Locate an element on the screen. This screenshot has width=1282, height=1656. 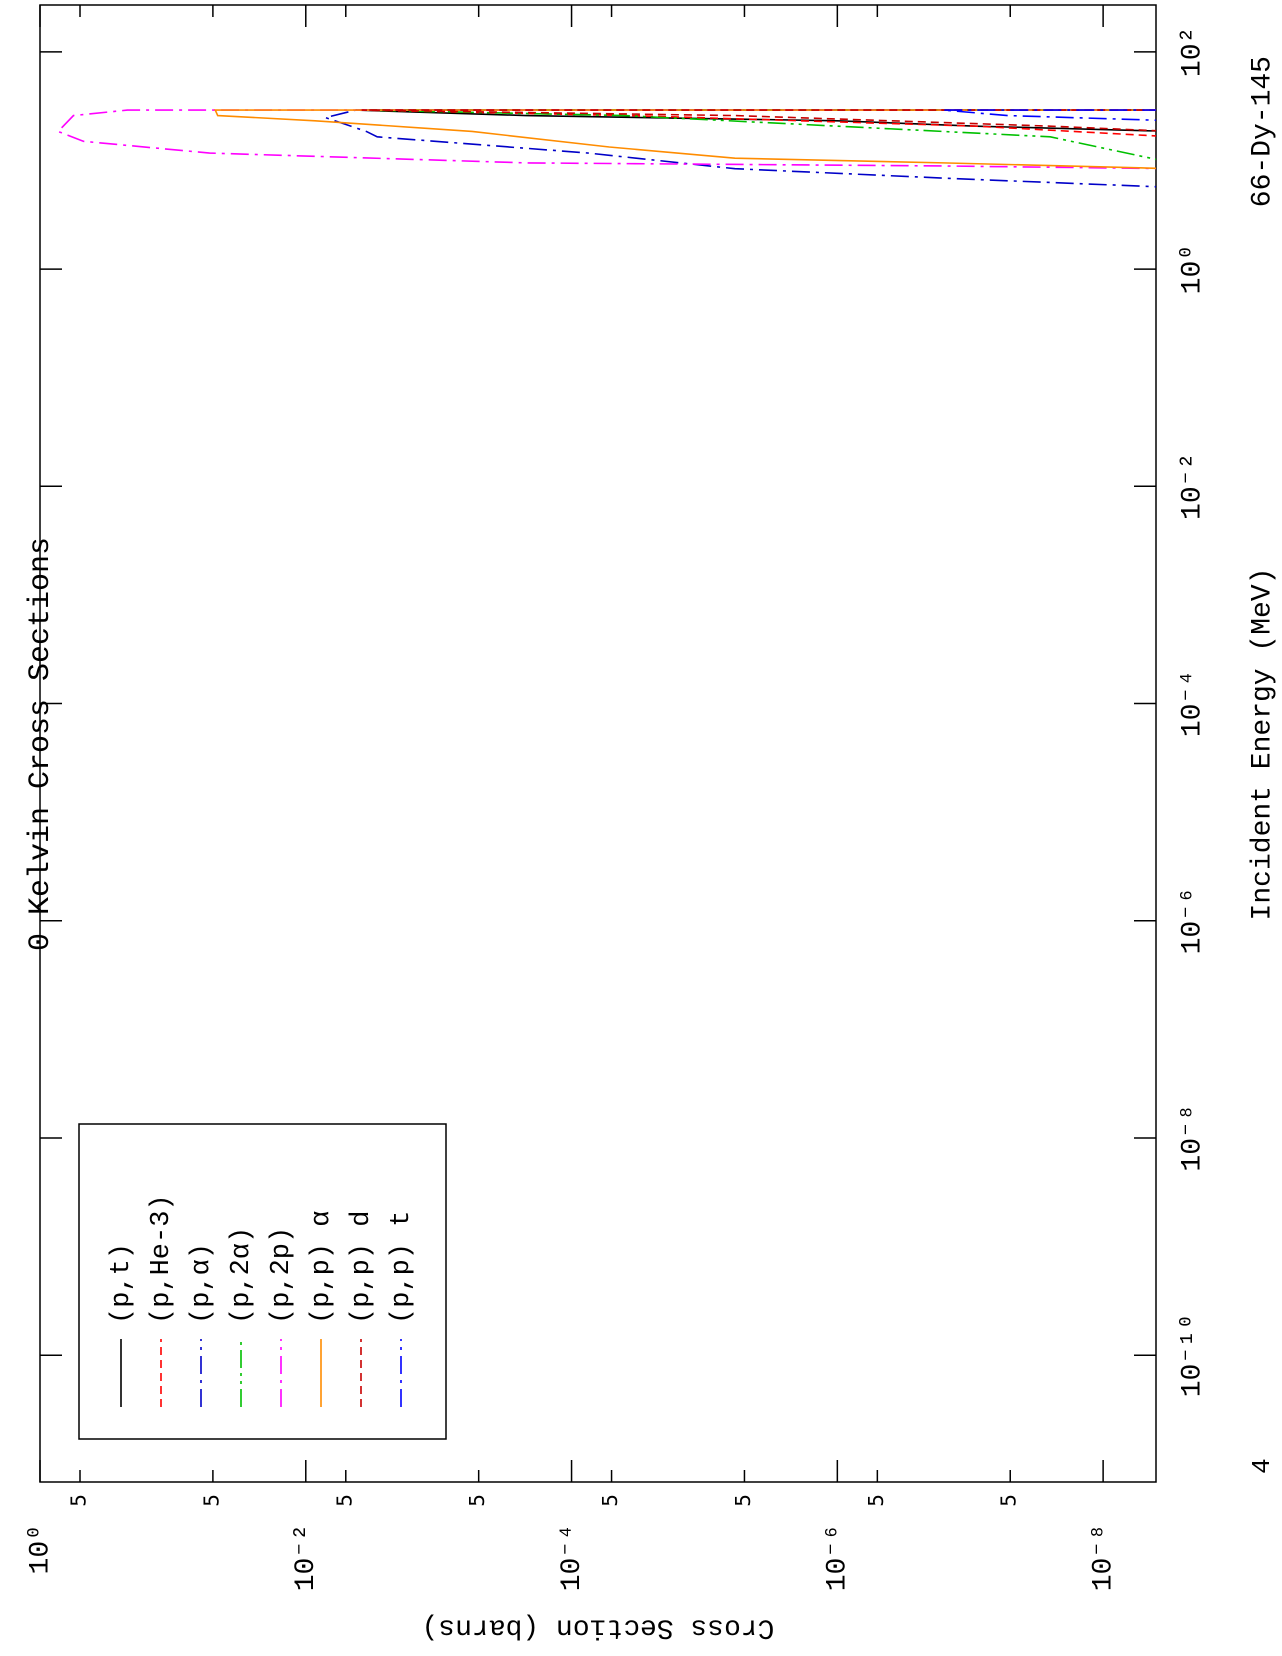
x-tick-label: 10⁻⁸ is located at coordinates (1192, 1137).